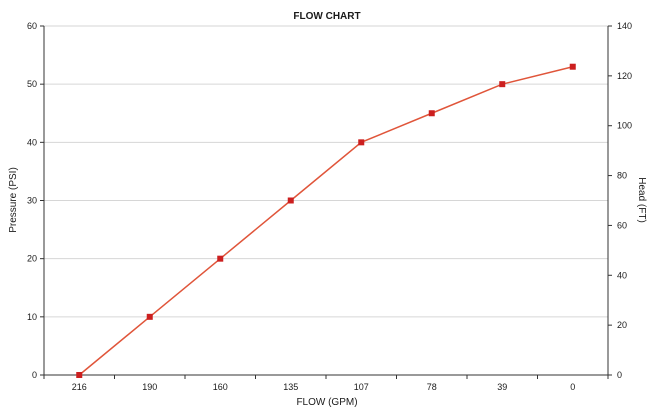 The height and width of the screenshot is (407, 651). What do you see at coordinates (32, 317) in the screenshot?
I see `y-tick-label: 10` at bounding box center [32, 317].